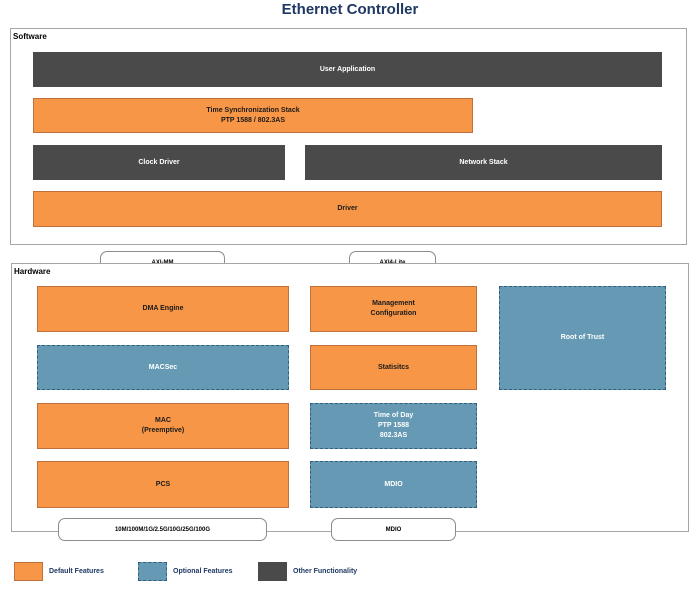 This screenshot has width=700, height=596. I want to click on user-application-block: User Application, so click(347, 69).